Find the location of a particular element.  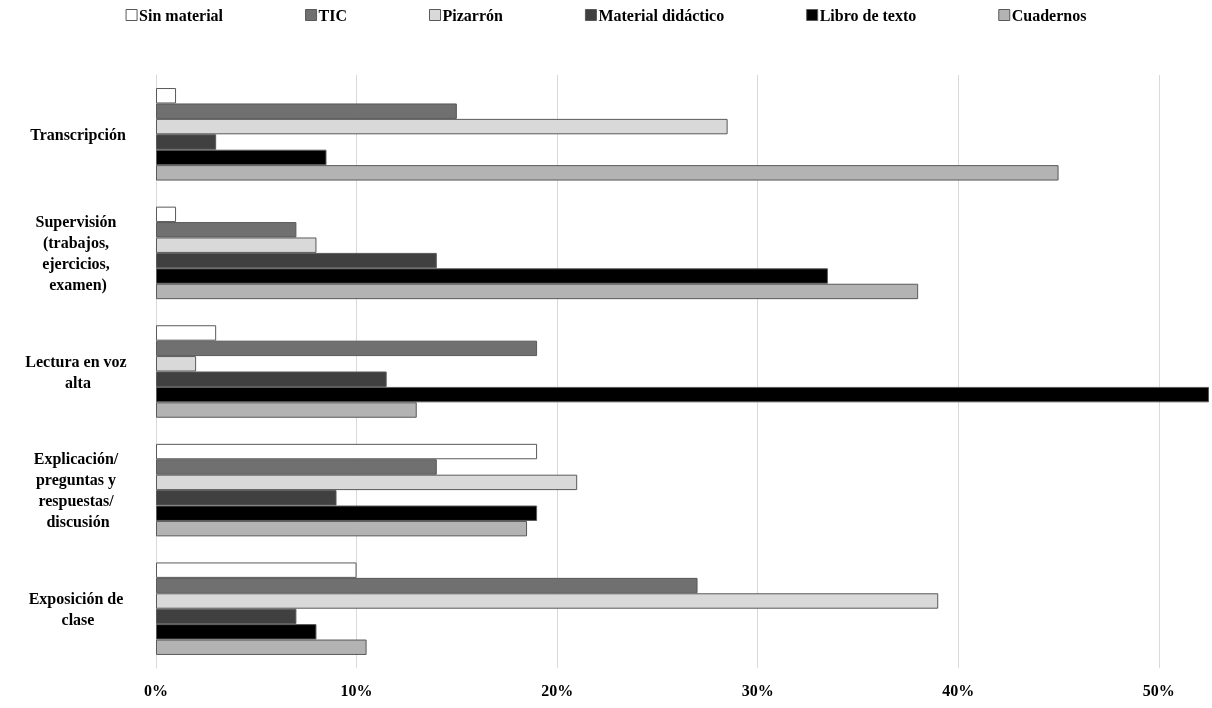

legend-label: Libro de texto is located at coordinates (868, 15).